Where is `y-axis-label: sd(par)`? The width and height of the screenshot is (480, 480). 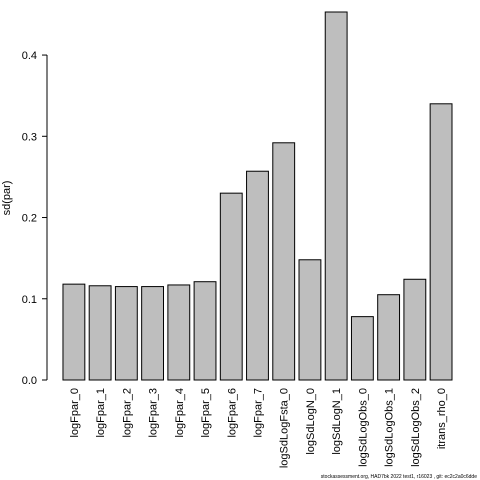 y-axis-label: sd(par) is located at coordinates (7, 198).